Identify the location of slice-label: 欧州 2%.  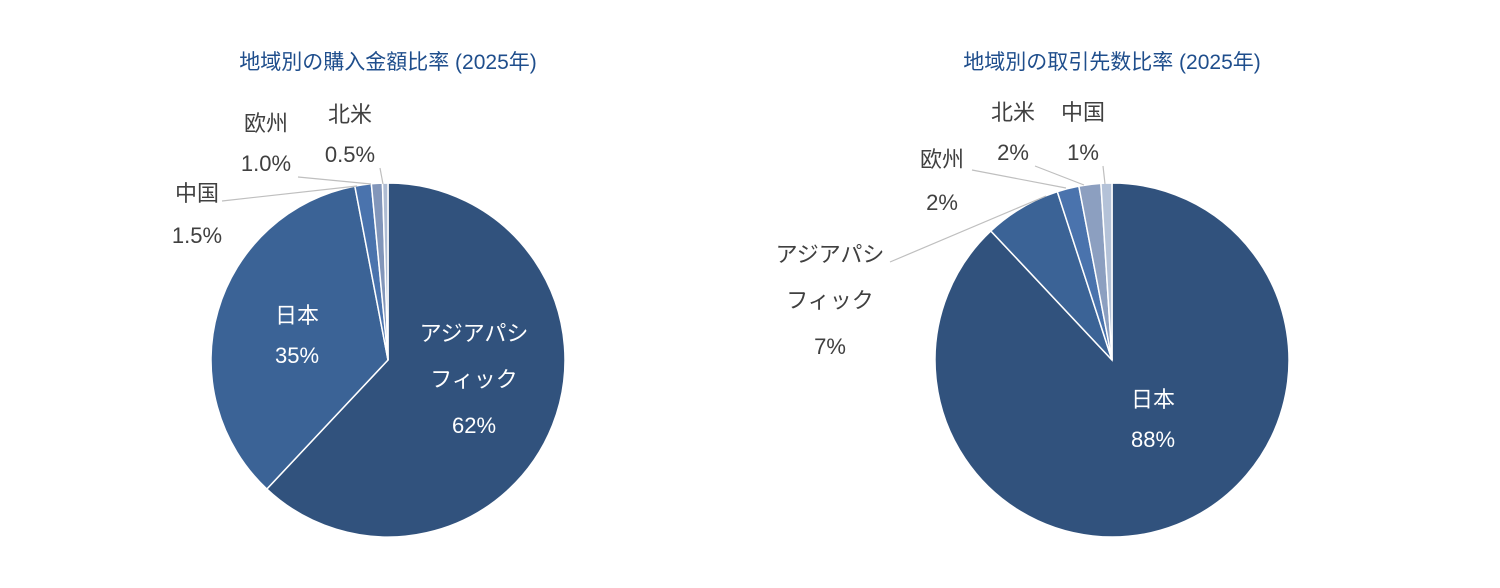
(942, 181).